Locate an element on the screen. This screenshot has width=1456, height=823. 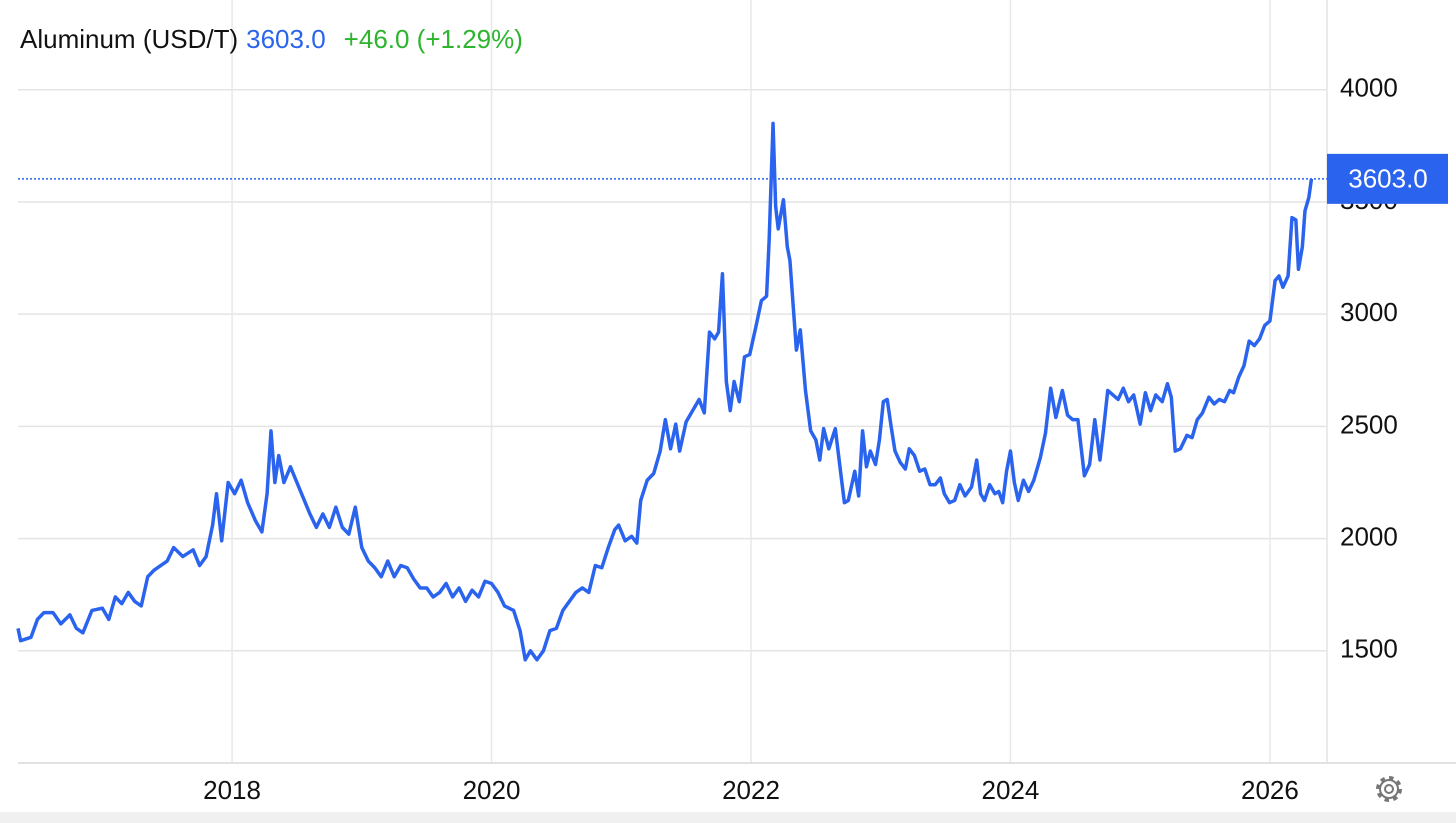
chart-title-line: Aluminum (USD/T) 3603.0 +46.0 (+1.29%) is located at coordinates (271, 39).